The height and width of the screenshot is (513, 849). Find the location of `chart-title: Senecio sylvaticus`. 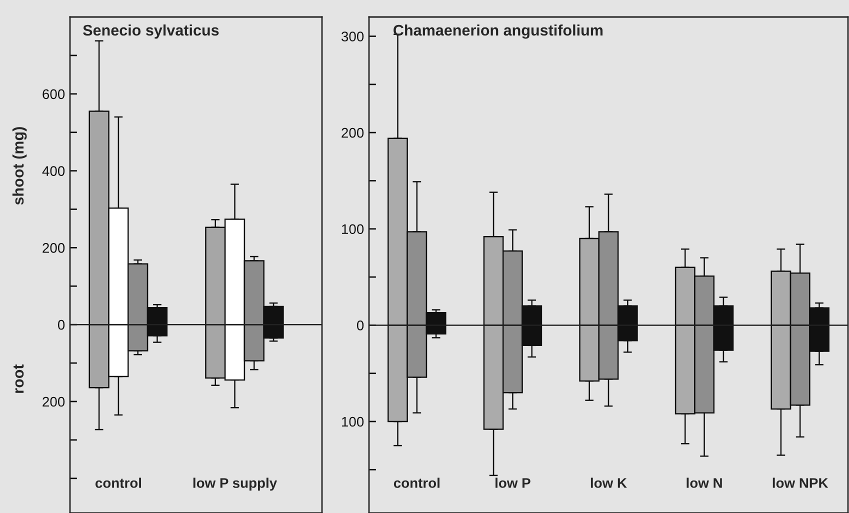

chart-title: Senecio sylvaticus is located at coordinates (151, 31).